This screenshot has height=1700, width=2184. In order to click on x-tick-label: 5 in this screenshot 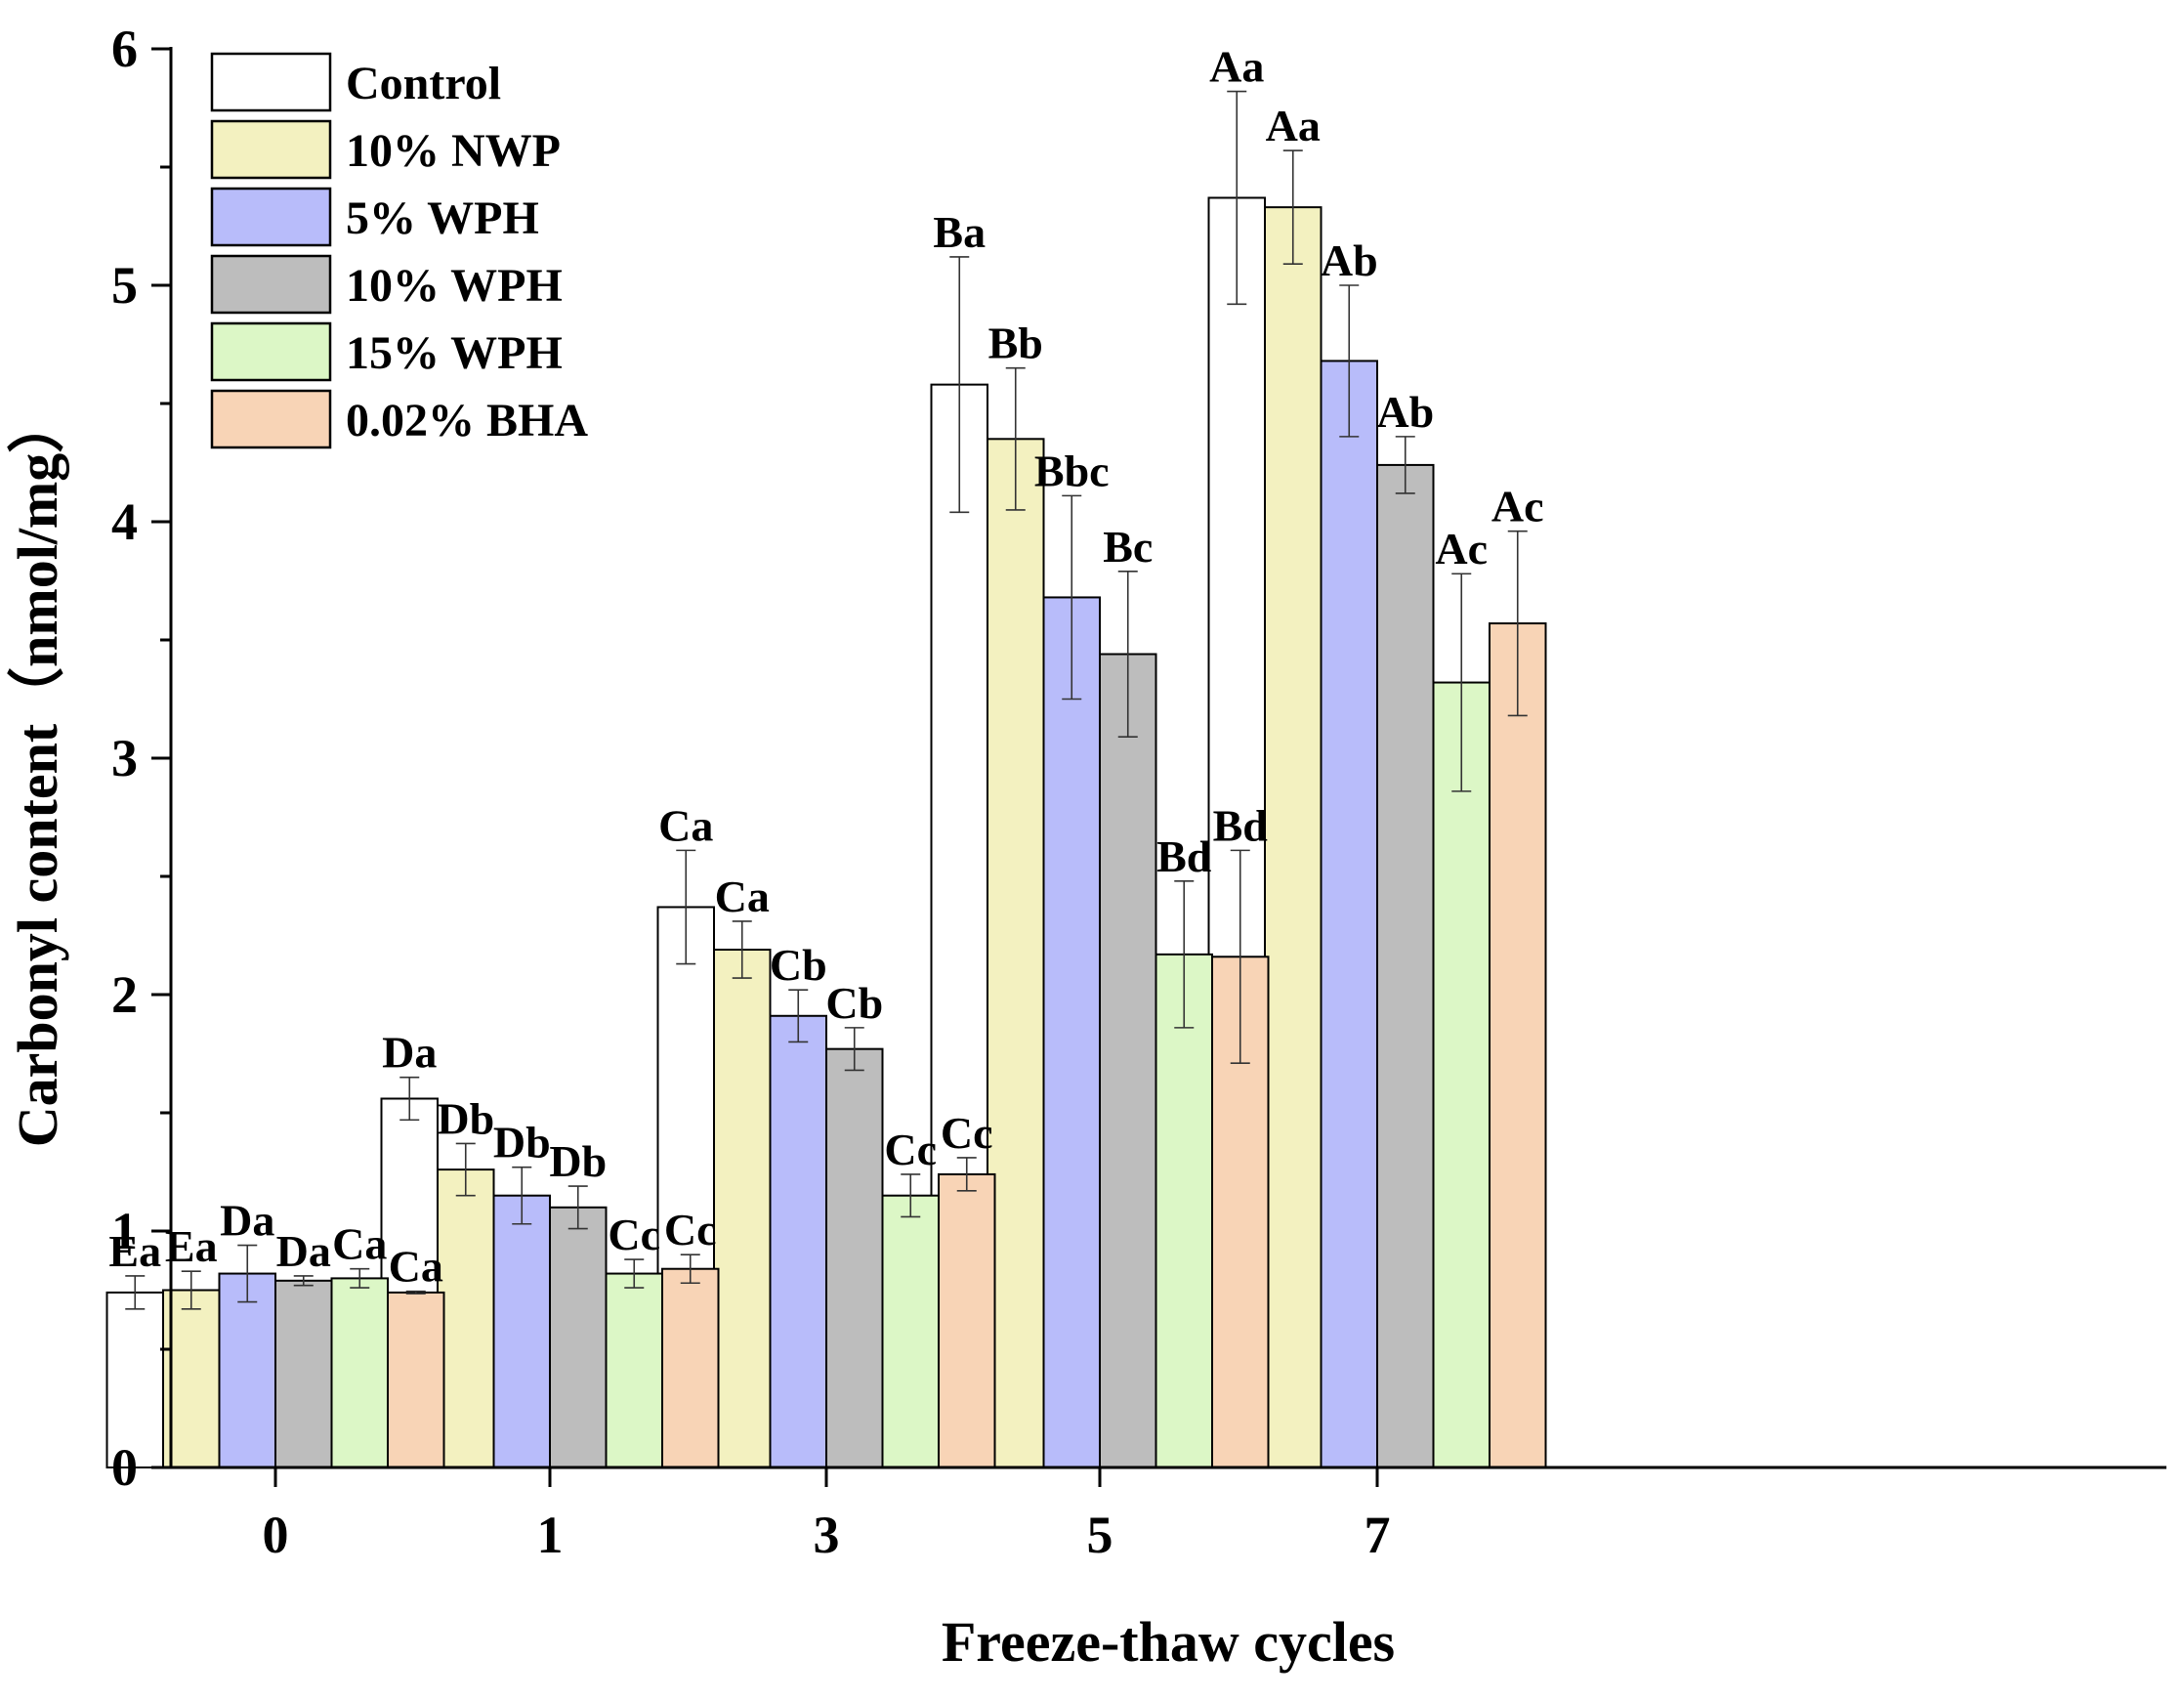, I will do `click(1100, 1535)`.